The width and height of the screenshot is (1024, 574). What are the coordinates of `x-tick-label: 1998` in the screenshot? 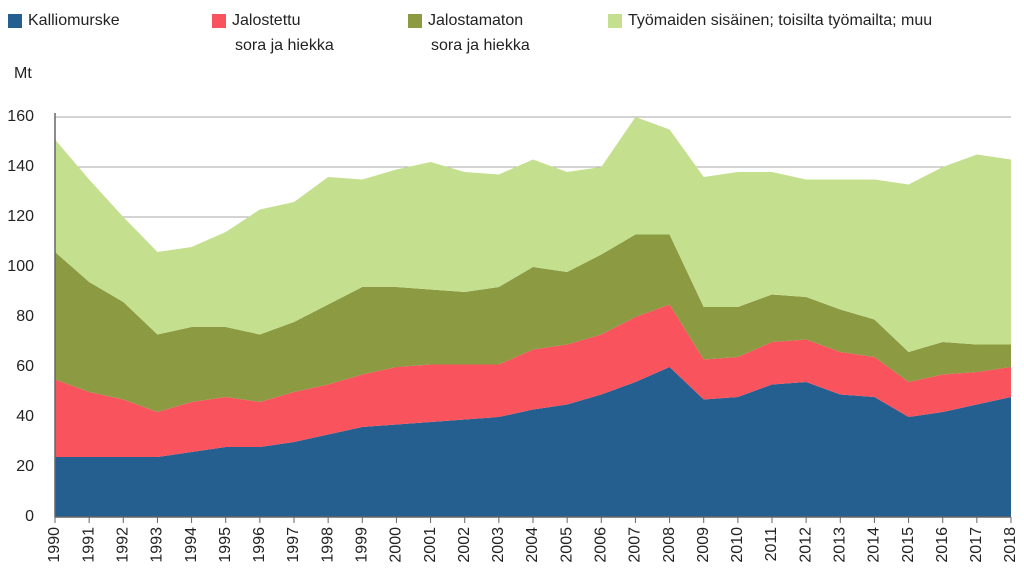 It's located at (327, 545).